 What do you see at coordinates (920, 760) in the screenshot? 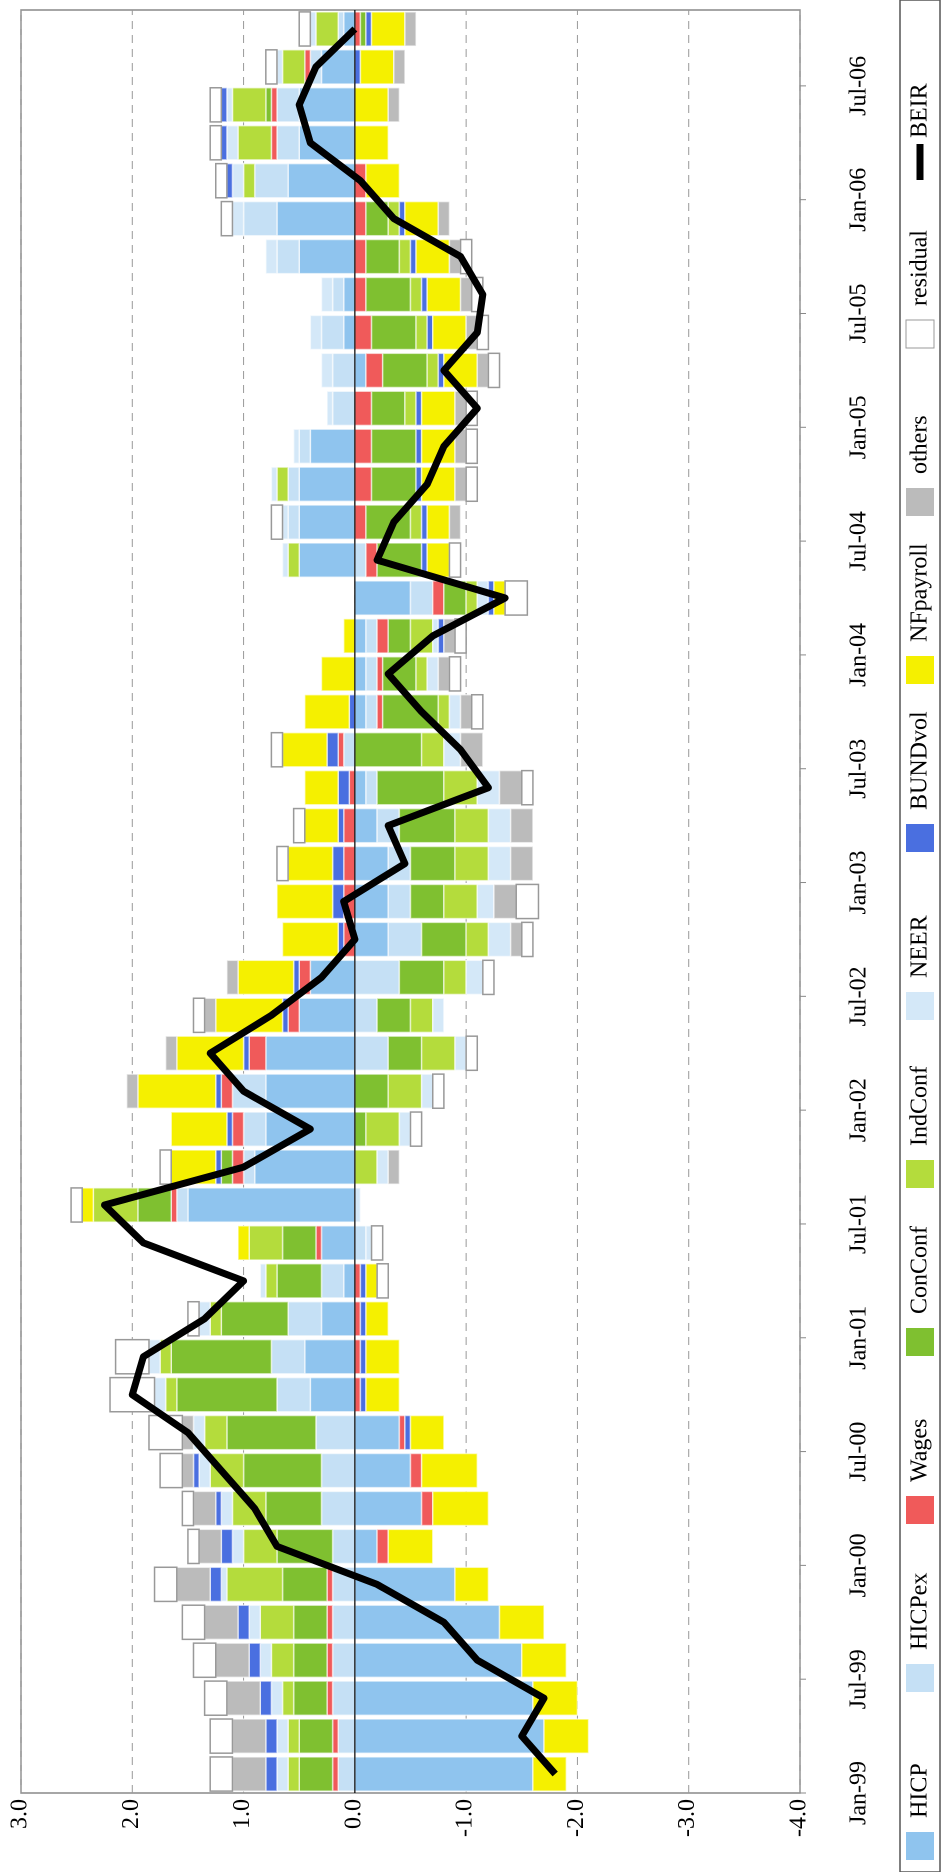
I see `legend-label: BUNDvol` at bounding box center [920, 760].